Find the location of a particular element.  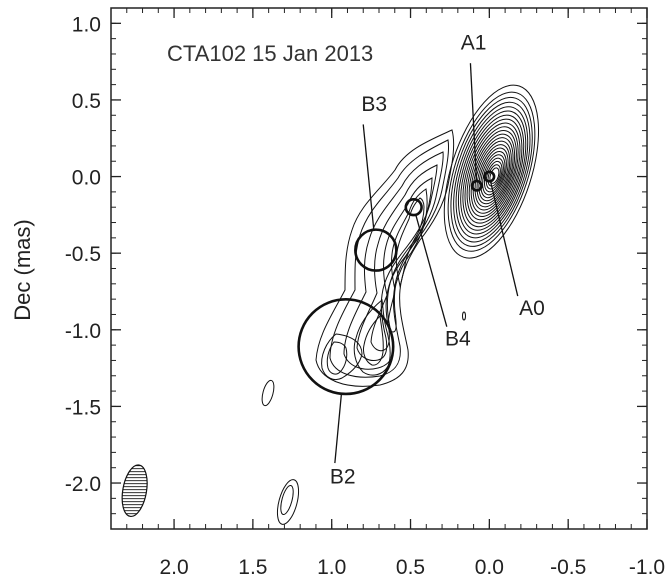

component-b2-leader is located at coordinates (338, 428).